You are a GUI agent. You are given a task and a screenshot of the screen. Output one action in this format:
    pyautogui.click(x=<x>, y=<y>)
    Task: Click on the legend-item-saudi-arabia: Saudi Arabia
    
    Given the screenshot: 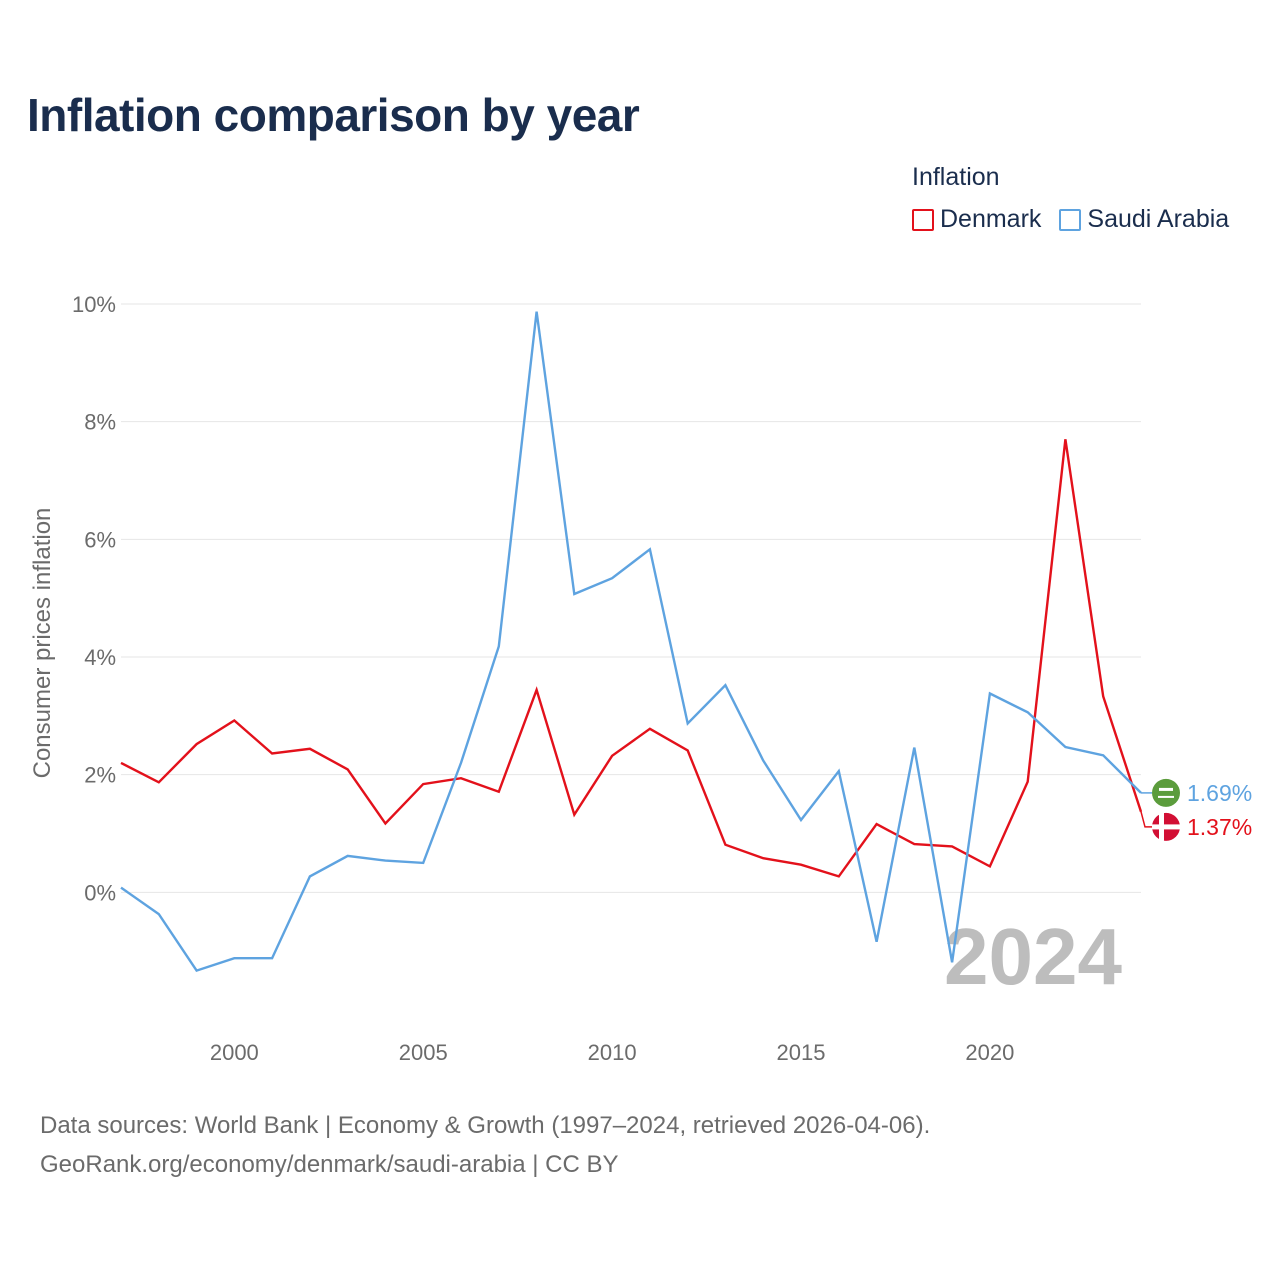 What is the action you would take?
    pyautogui.click(x=1144, y=219)
    